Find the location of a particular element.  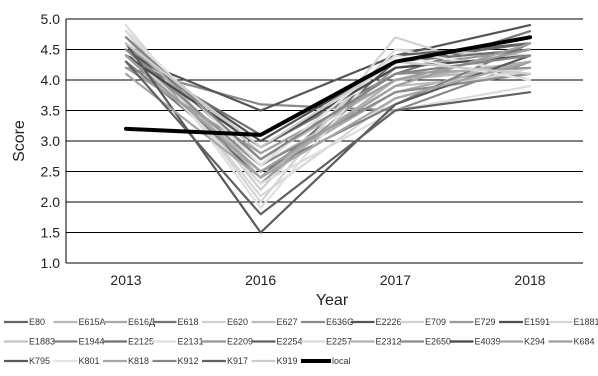

legend-label: E2226 is located at coordinates (389, 322).